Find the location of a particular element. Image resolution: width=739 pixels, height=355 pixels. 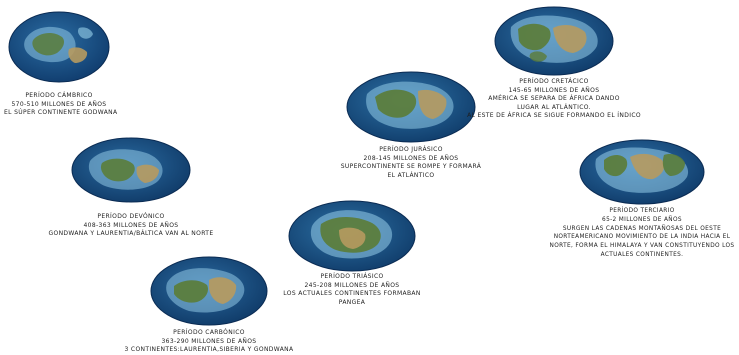

triassic-dates: 245-208 millones de años is located at coordinates (352, 285).